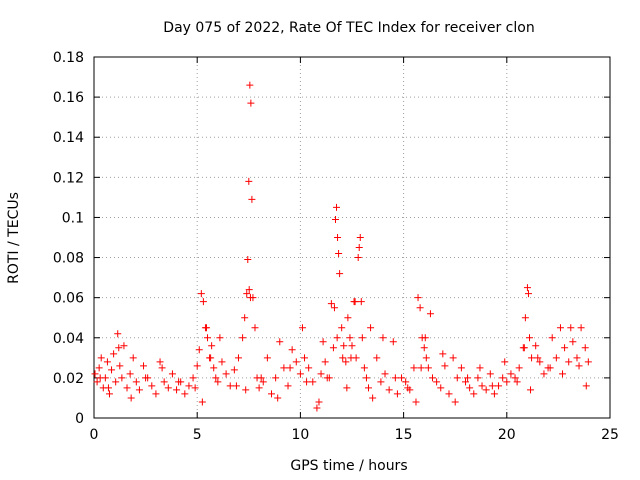 This screenshot has height=480, width=640. Describe the element at coordinates (68, 339) in the screenshot. I see `y-tick-label: 0.04` at that location.